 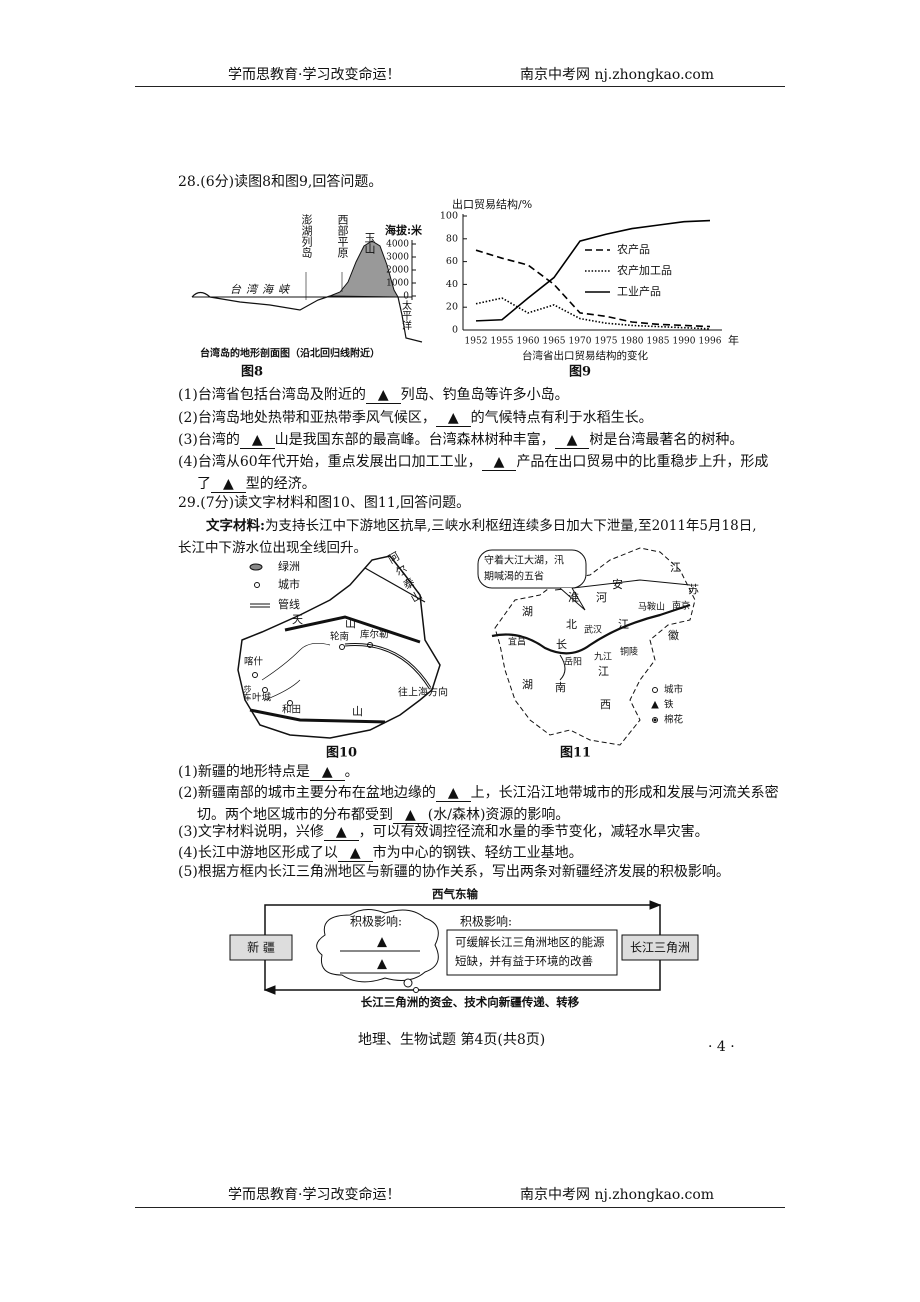 I want to click on callout: 期喊渴的五省, so click(x=514, y=576).